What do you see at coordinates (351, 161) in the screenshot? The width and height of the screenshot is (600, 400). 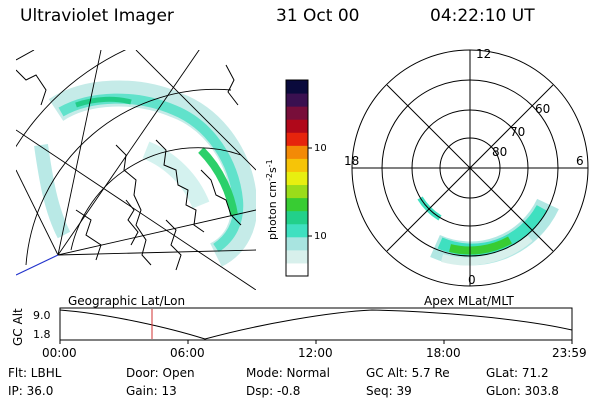 I see `mlt-18-label: 18` at bounding box center [351, 161].